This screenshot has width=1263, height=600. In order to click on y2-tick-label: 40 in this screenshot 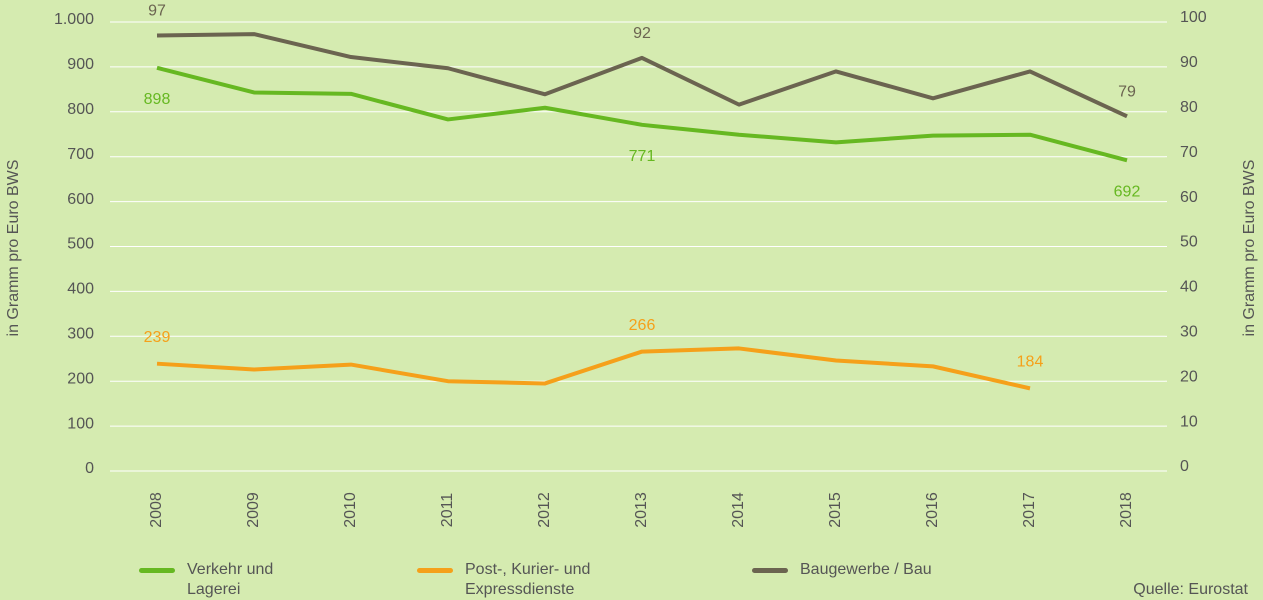, I will do `click(1189, 287)`.